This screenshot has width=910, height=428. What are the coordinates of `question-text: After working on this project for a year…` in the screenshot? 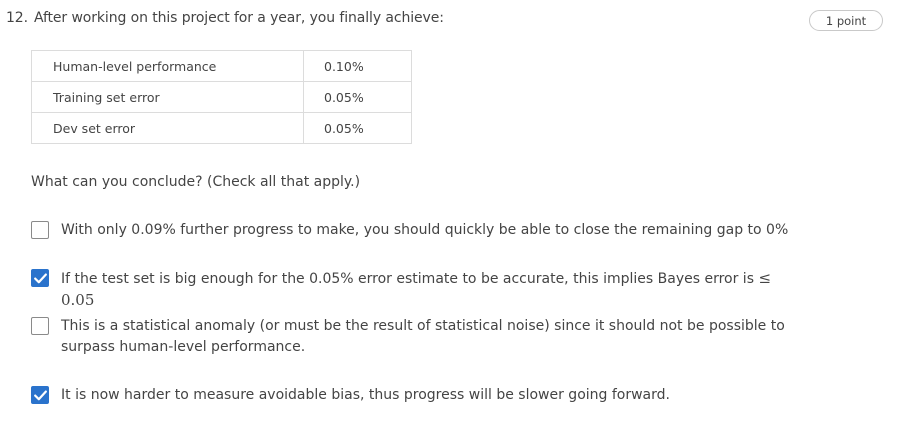 It's located at (238, 18).